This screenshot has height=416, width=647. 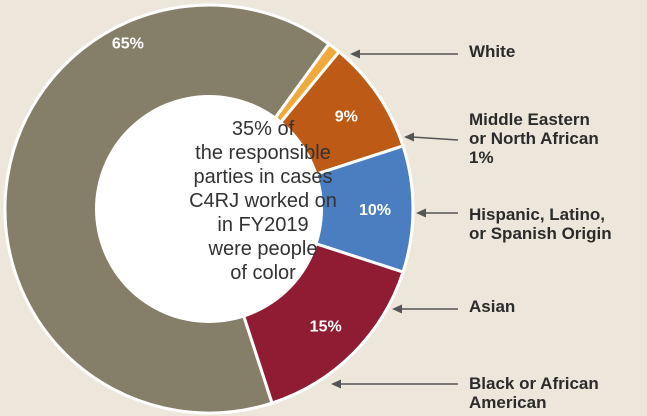 What do you see at coordinates (263, 153) in the screenshot?
I see `center-text-line: the responsible` at bounding box center [263, 153].